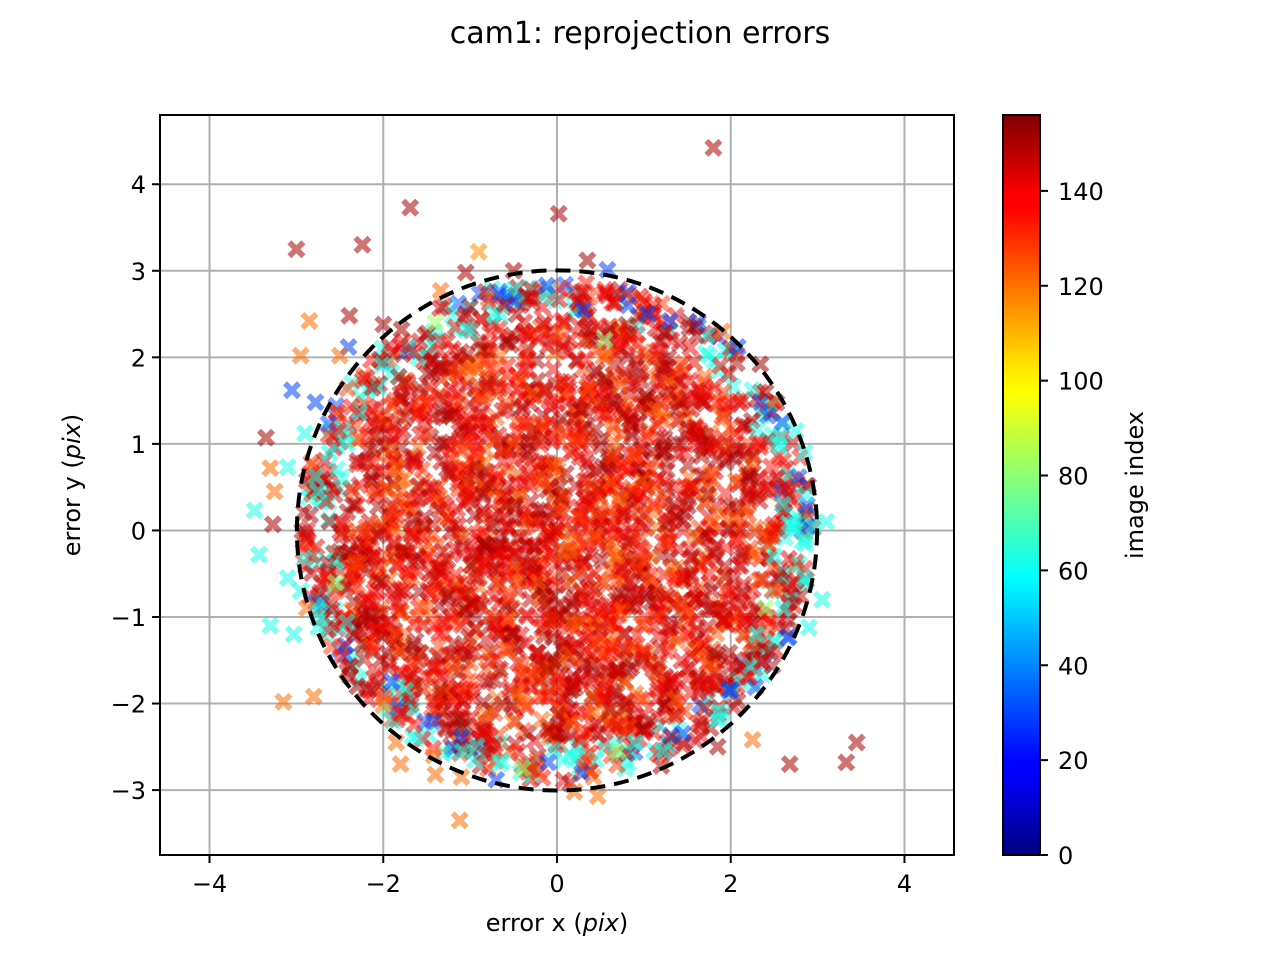 This screenshot has width=1280, height=960. What do you see at coordinates (1073, 666) in the screenshot?
I see `colorbar-tick-label: 40` at bounding box center [1073, 666].